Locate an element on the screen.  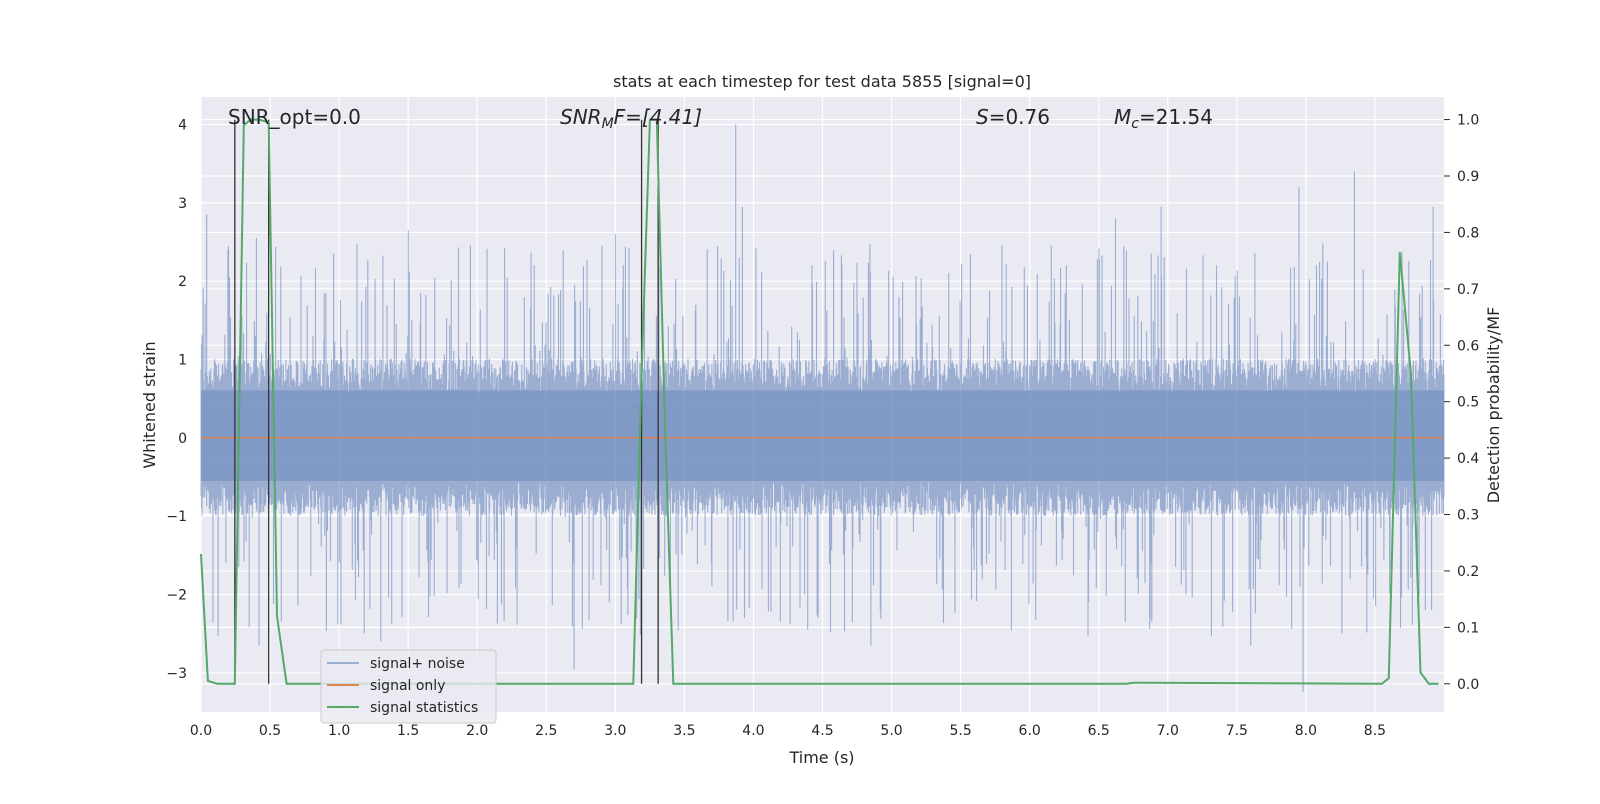
y-right-tick-label: 0.6 is located at coordinates (1468, 346).